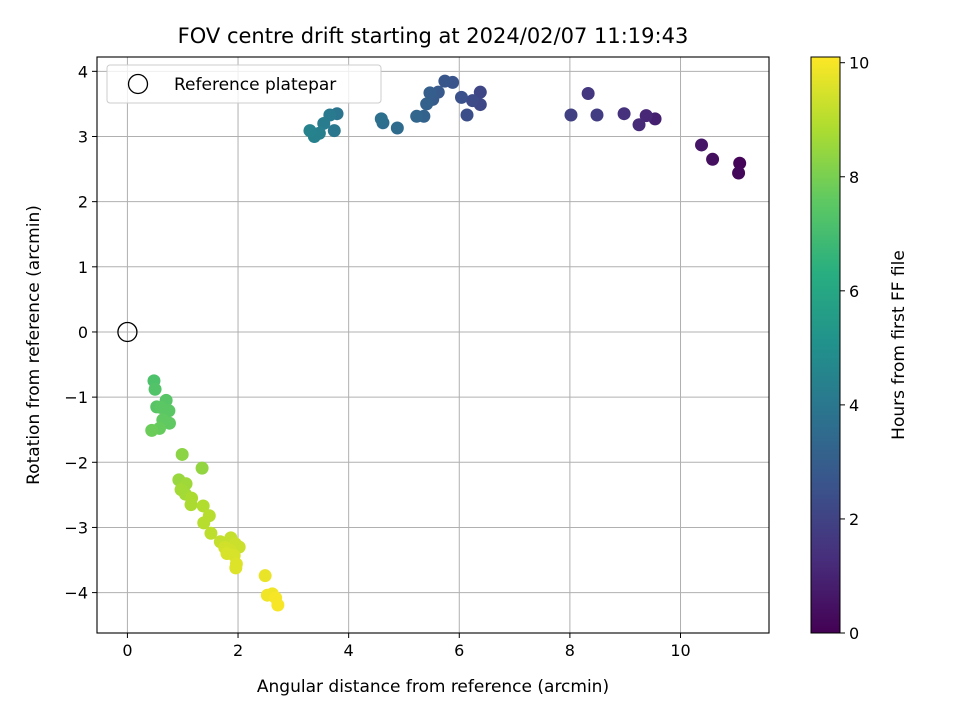  I want to click on y-tick-label: 3, so click(83, 136).